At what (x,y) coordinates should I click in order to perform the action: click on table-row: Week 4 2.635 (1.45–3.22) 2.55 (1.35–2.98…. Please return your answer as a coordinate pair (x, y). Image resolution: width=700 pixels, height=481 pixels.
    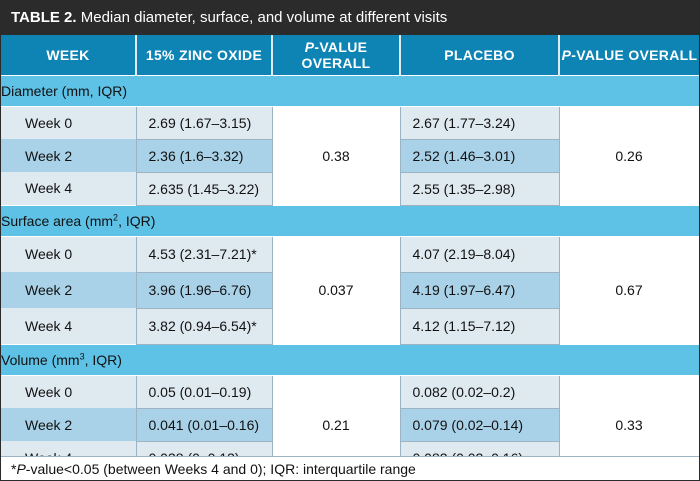
    Looking at the image, I should click on (350, 188).